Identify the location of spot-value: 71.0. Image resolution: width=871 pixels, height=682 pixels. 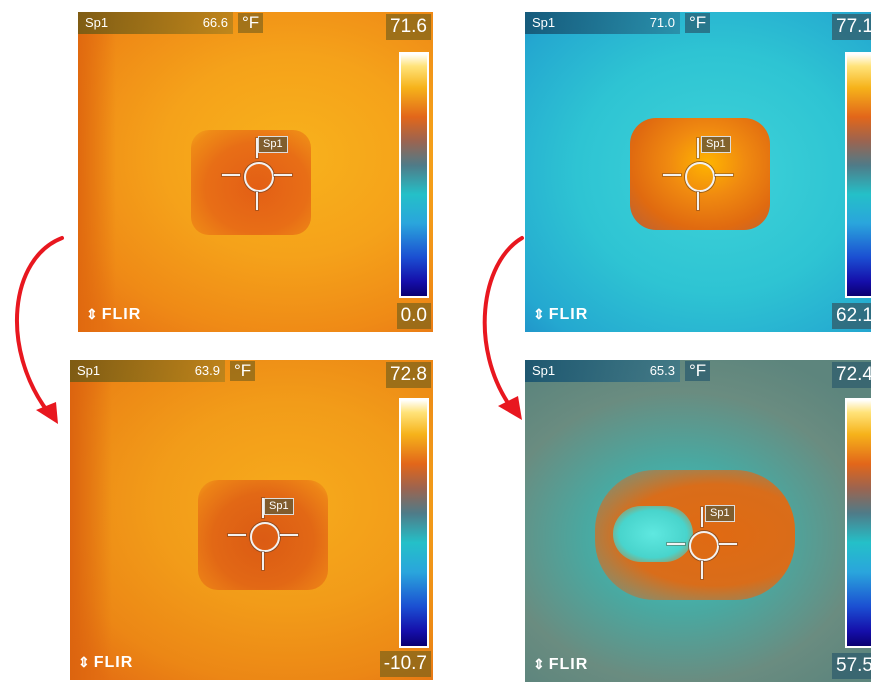
(662, 22).